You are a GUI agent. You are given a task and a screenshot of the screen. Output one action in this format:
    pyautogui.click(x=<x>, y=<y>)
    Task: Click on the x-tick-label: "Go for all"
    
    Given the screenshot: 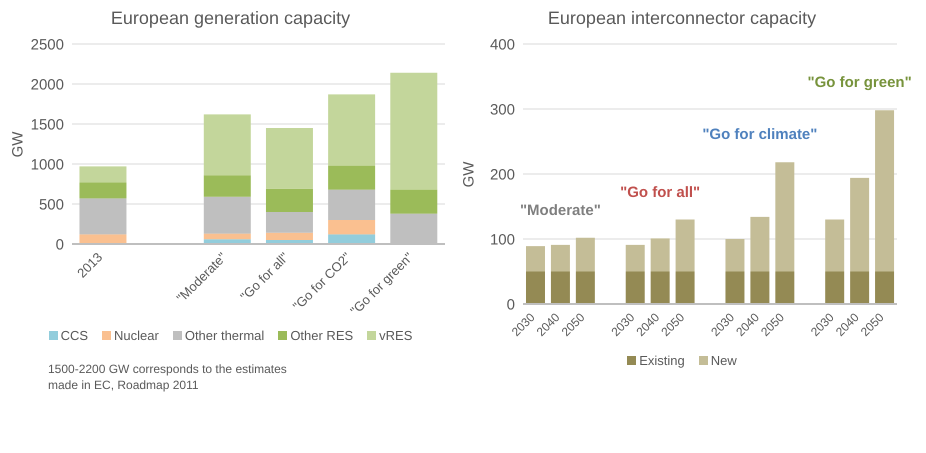 What is the action you would take?
    pyautogui.click(x=264, y=276)
    